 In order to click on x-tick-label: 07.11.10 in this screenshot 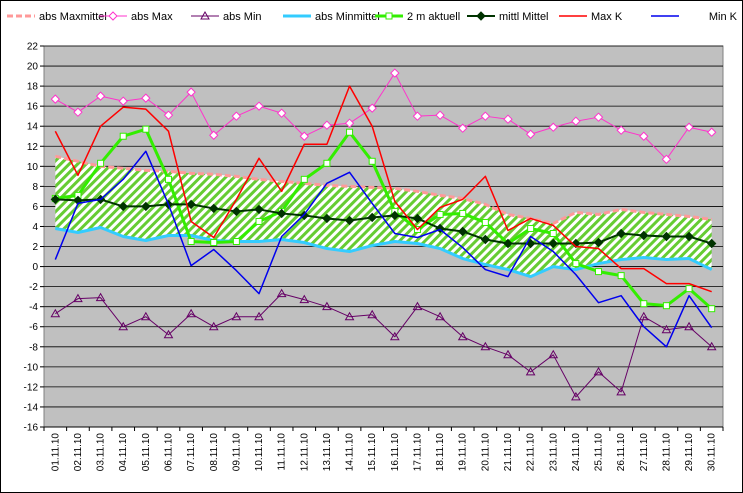, I will do `click(191, 452)`.